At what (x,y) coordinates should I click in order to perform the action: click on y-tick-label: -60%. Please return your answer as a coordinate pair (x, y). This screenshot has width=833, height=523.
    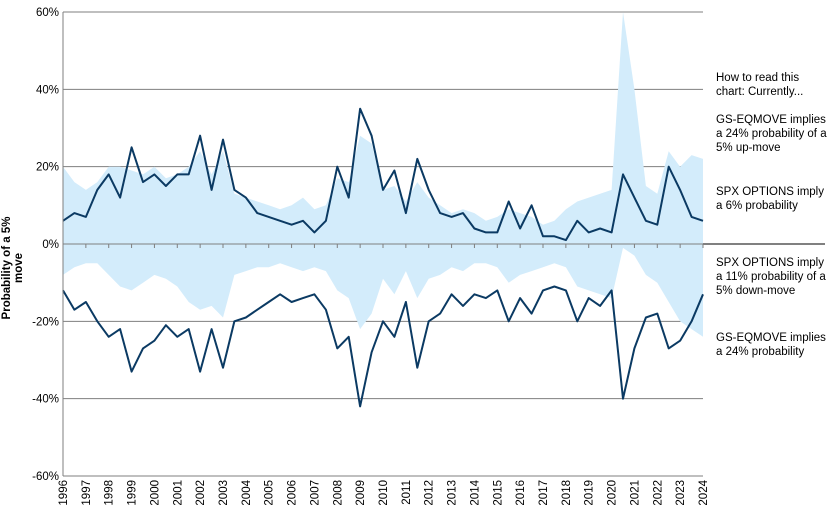
    Looking at the image, I should click on (45, 477).